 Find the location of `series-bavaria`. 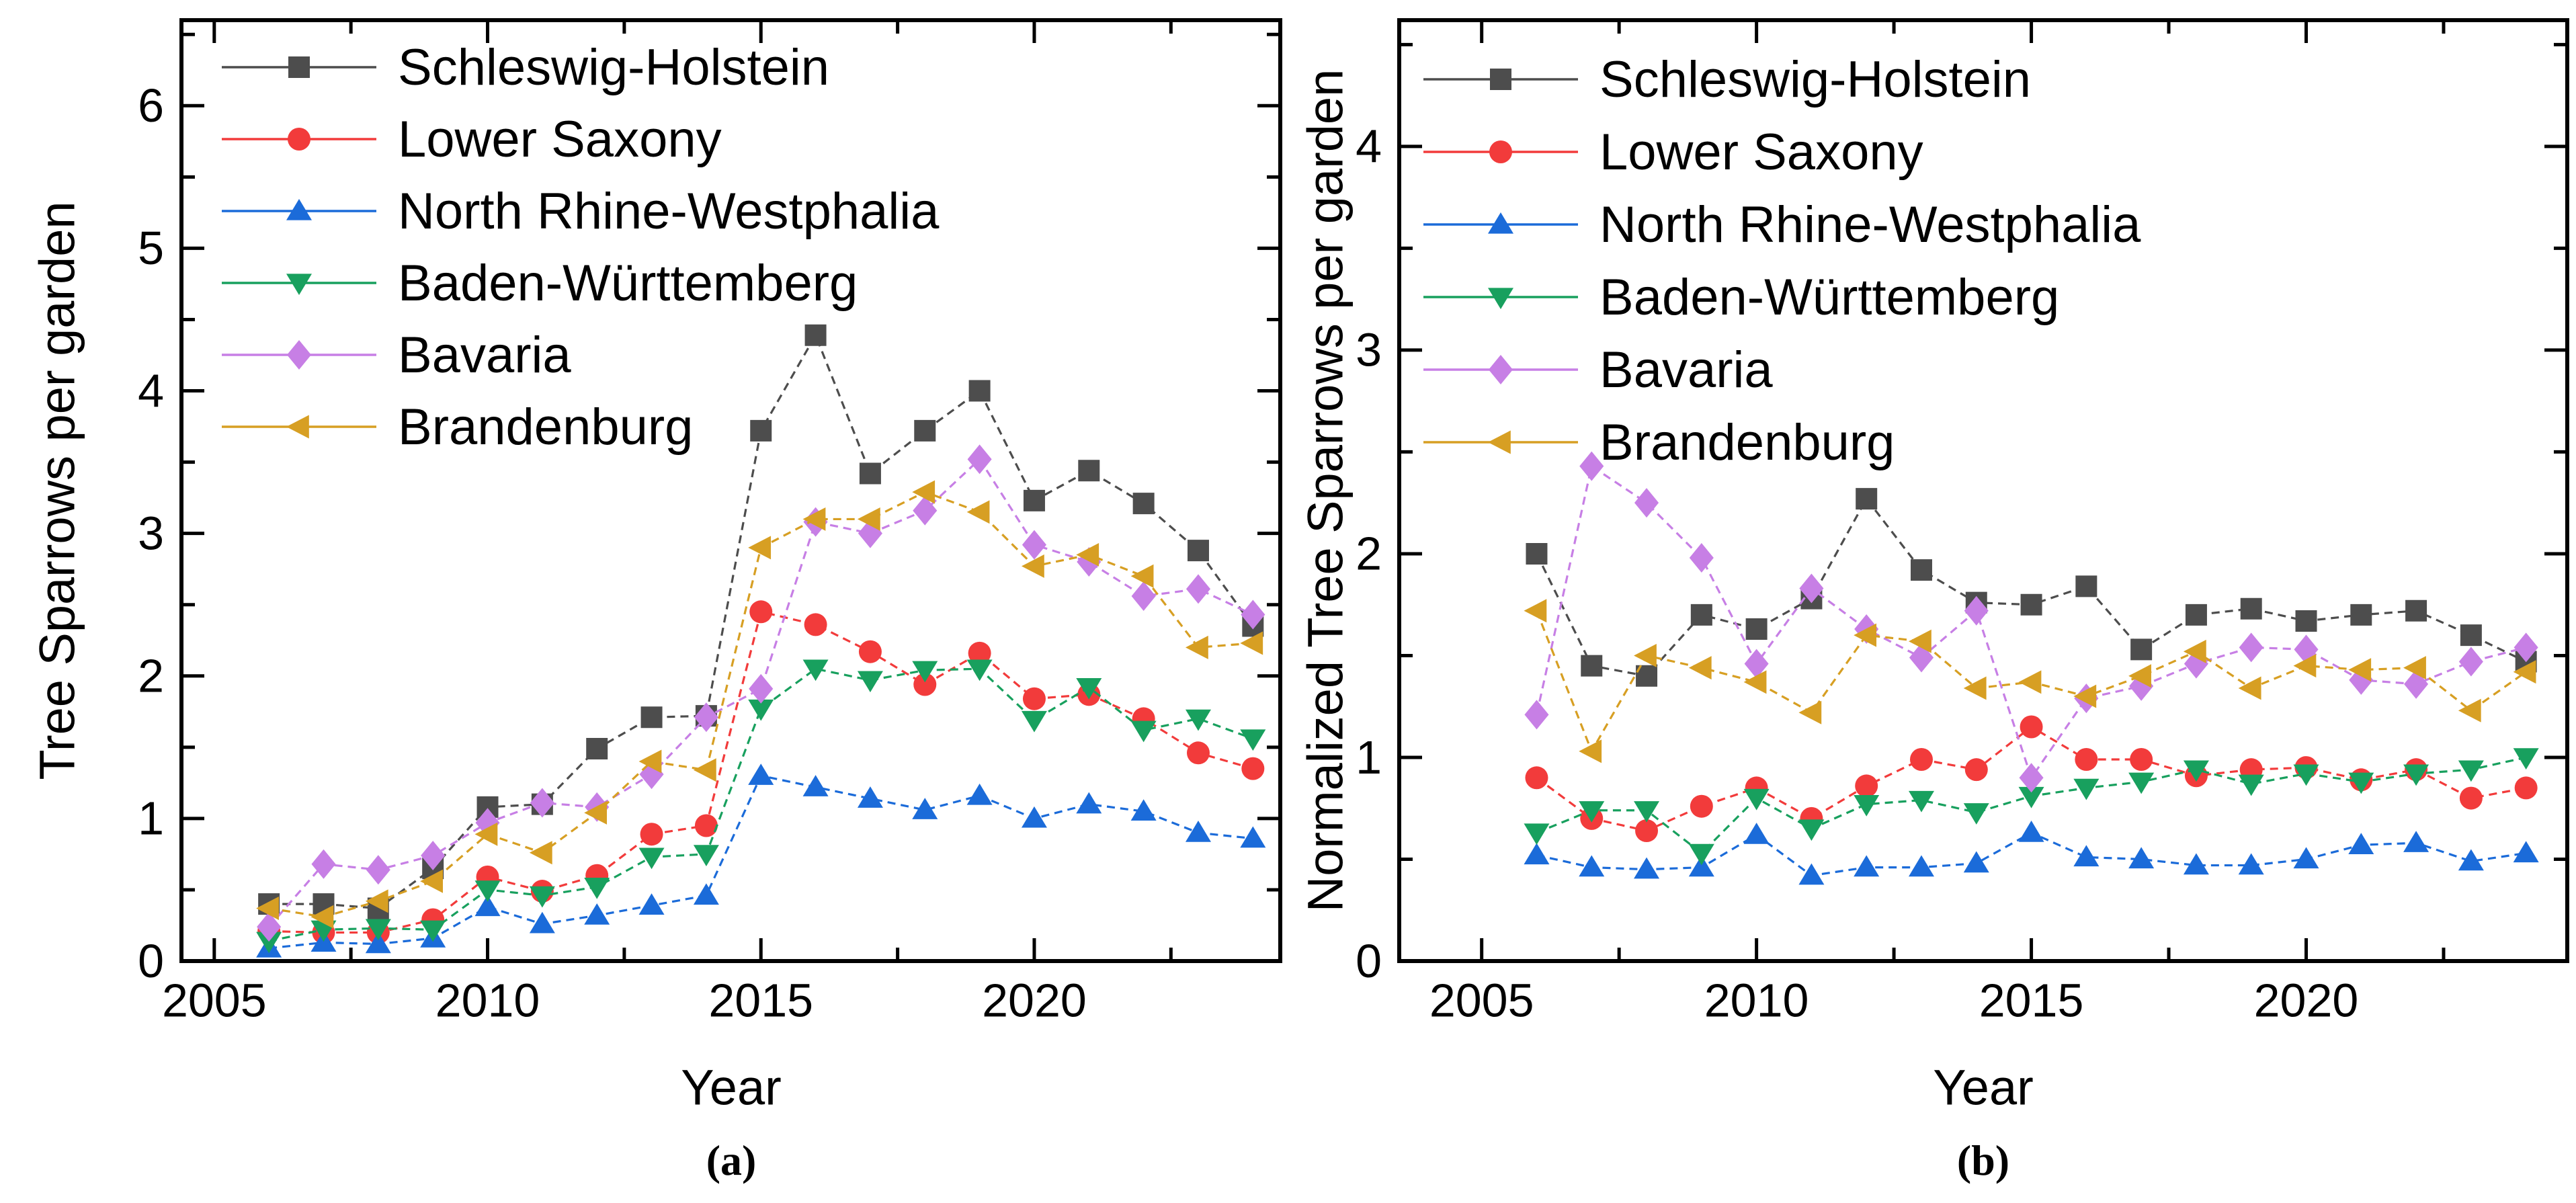

series-bavaria is located at coordinates (2031, 622).